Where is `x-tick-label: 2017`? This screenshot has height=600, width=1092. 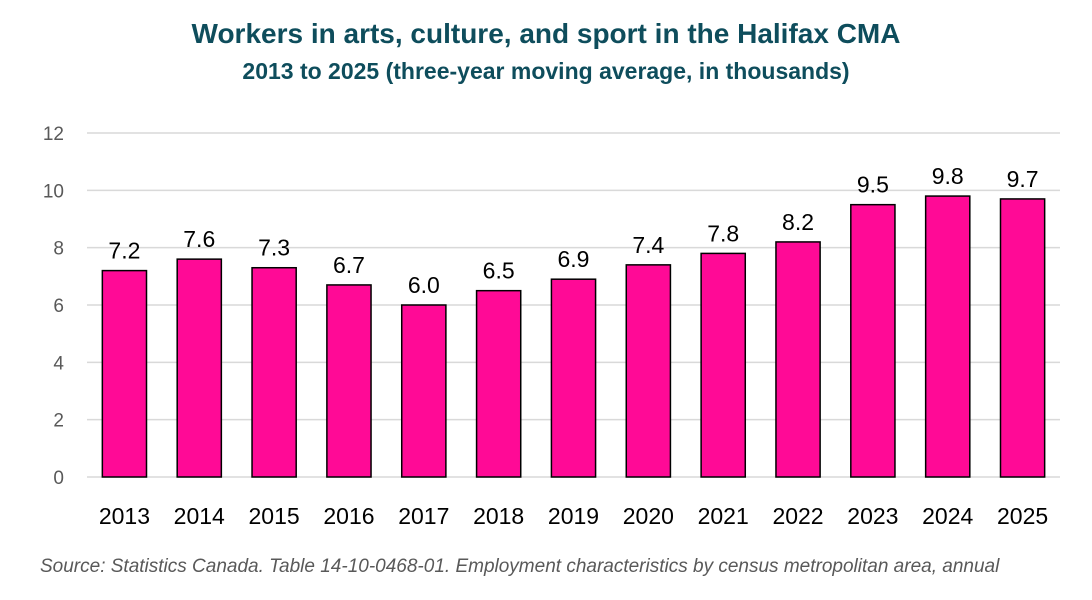
x-tick-label: 2017 is located at coordinates (423, 516).